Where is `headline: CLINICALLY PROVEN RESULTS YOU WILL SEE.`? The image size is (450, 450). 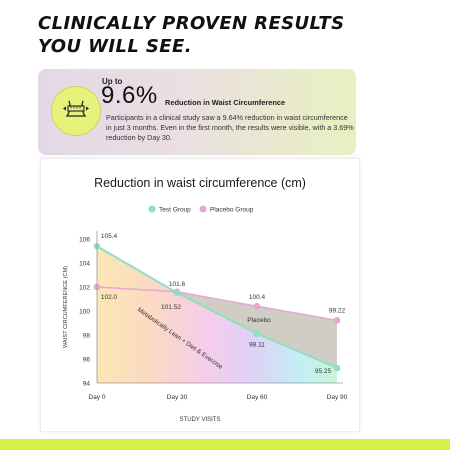
headline: CLINICALLY PROVEN RESULTS YOU WILL SEE. is located at coordinates (191, 35).